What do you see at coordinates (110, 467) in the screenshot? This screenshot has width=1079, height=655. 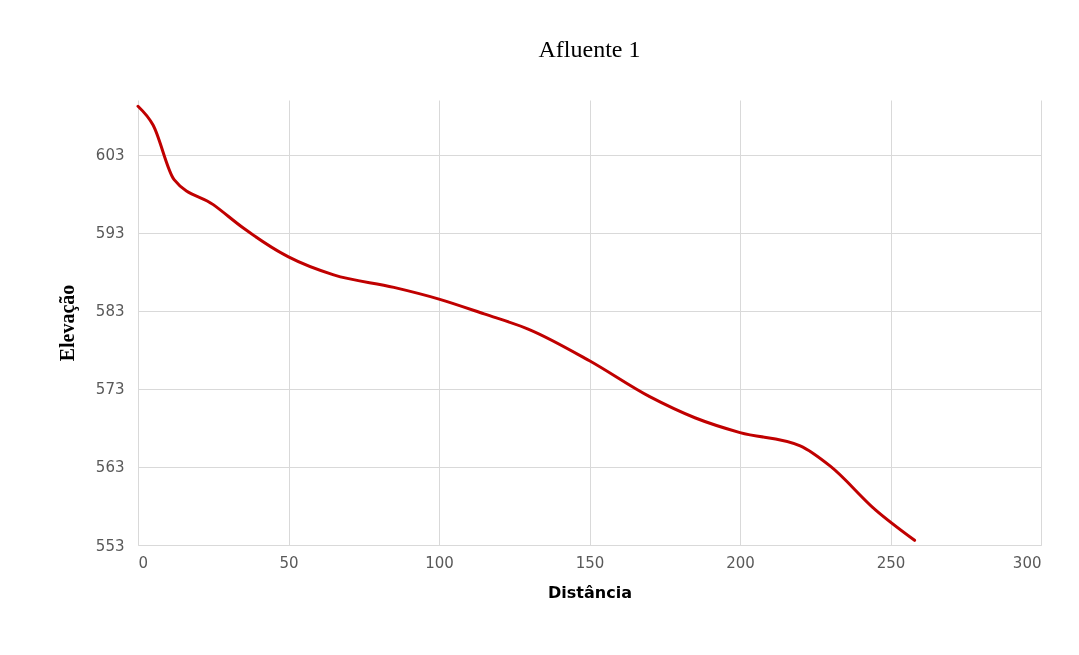 I see `y-tick-label: 563` at bounding box center [110, 467].